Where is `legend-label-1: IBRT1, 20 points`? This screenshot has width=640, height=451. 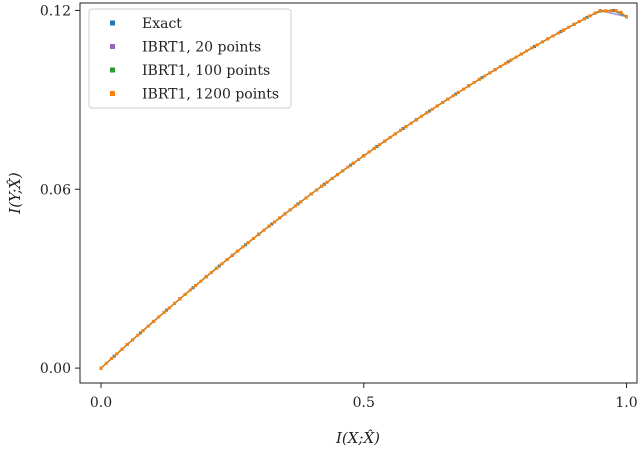 legend-label-1: IBRT1, 20 points is located at coordinates (201, 48).